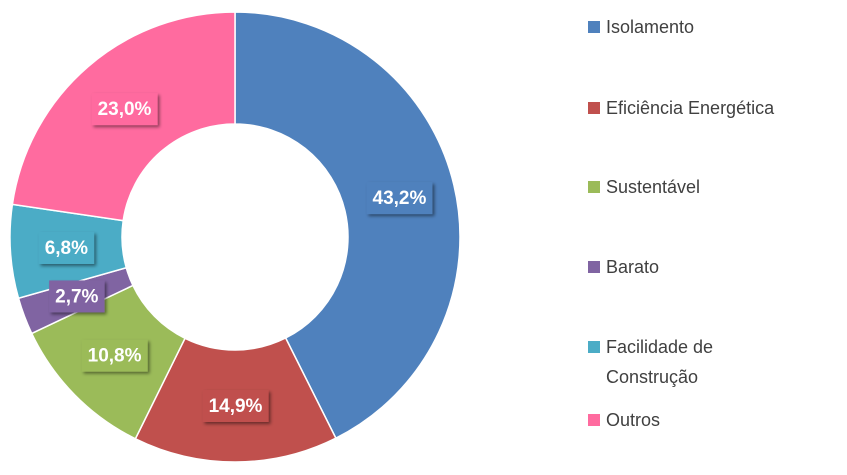  I want to click on data-label-text: 23,0%, so click(125, 109).